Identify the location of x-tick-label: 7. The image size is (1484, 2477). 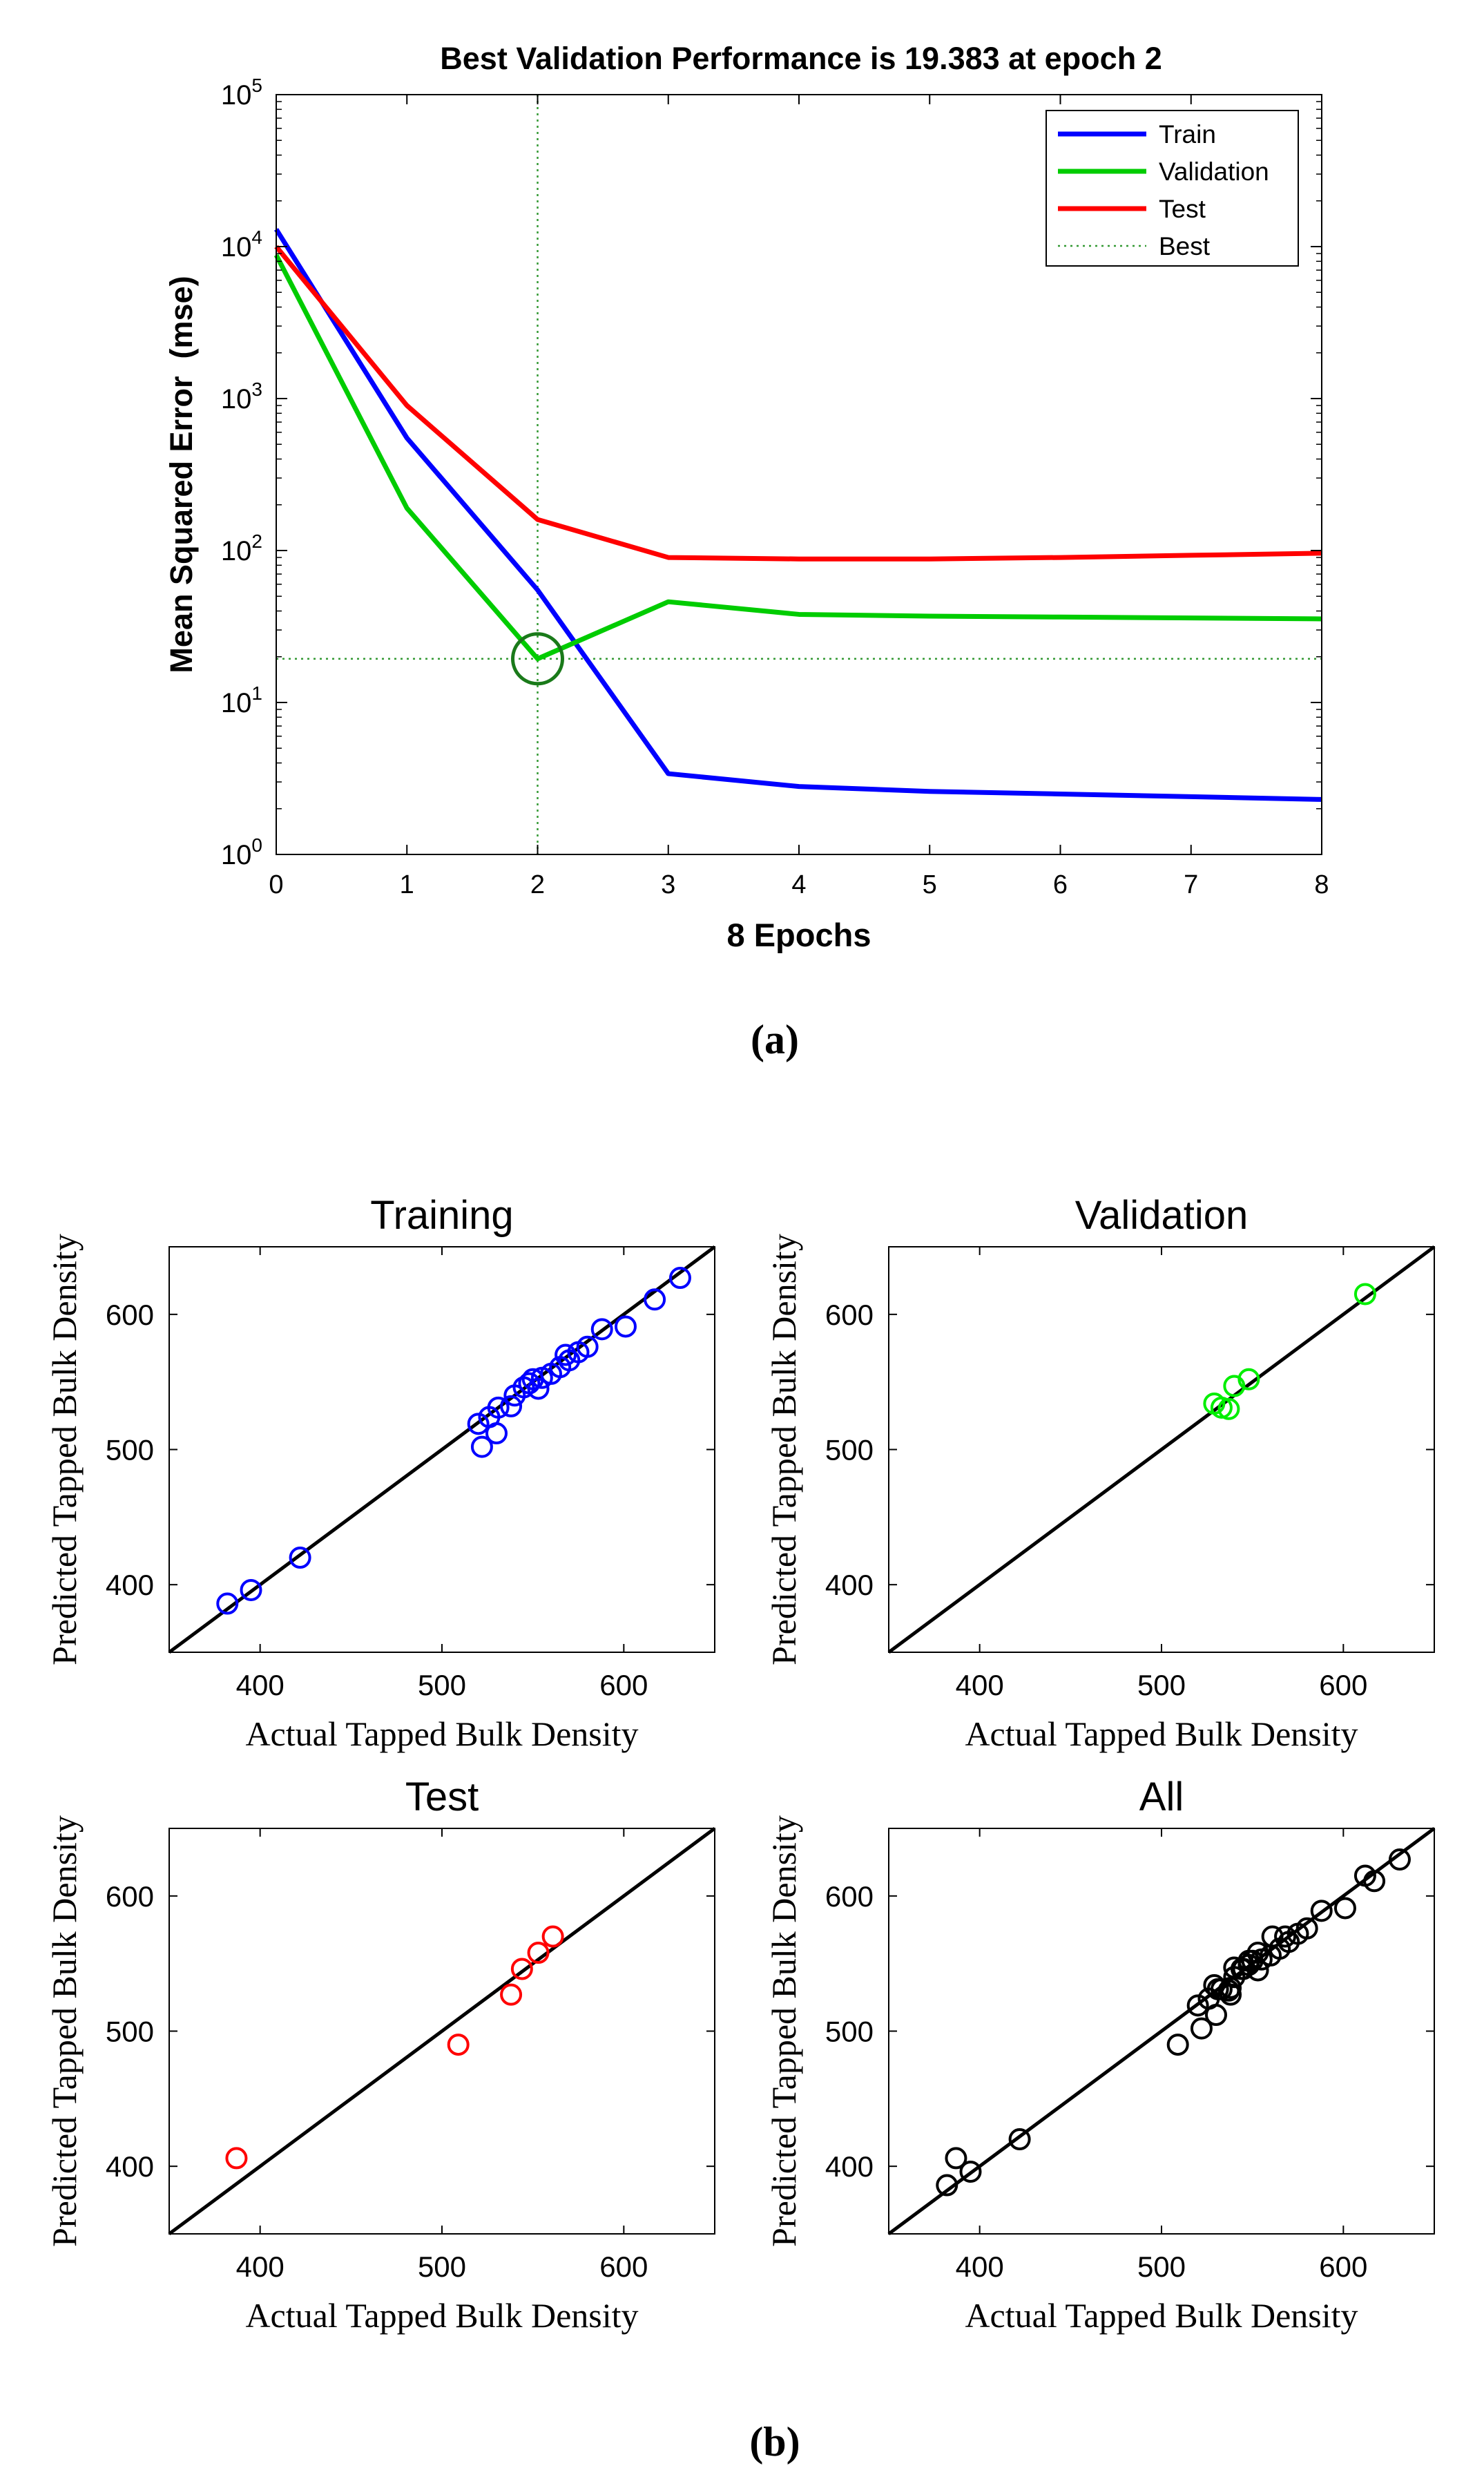
(1191, 885).